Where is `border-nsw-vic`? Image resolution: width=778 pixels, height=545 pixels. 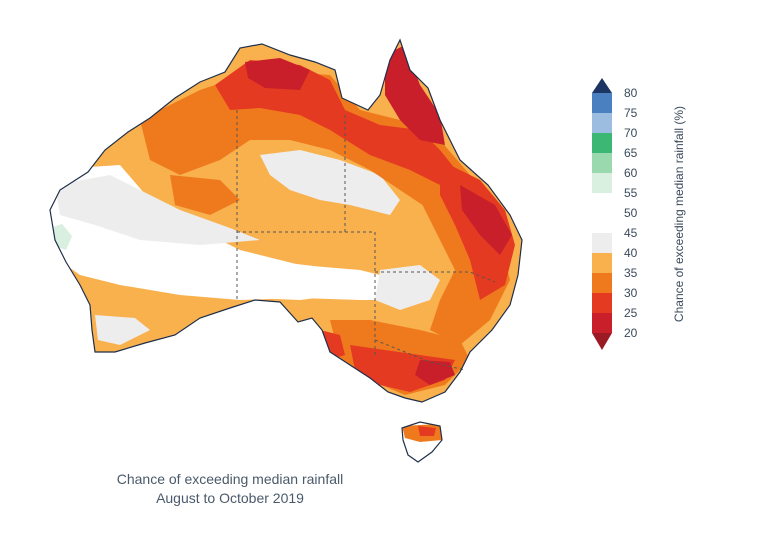
border-nsw-vic is located at coordinates (420, 355).